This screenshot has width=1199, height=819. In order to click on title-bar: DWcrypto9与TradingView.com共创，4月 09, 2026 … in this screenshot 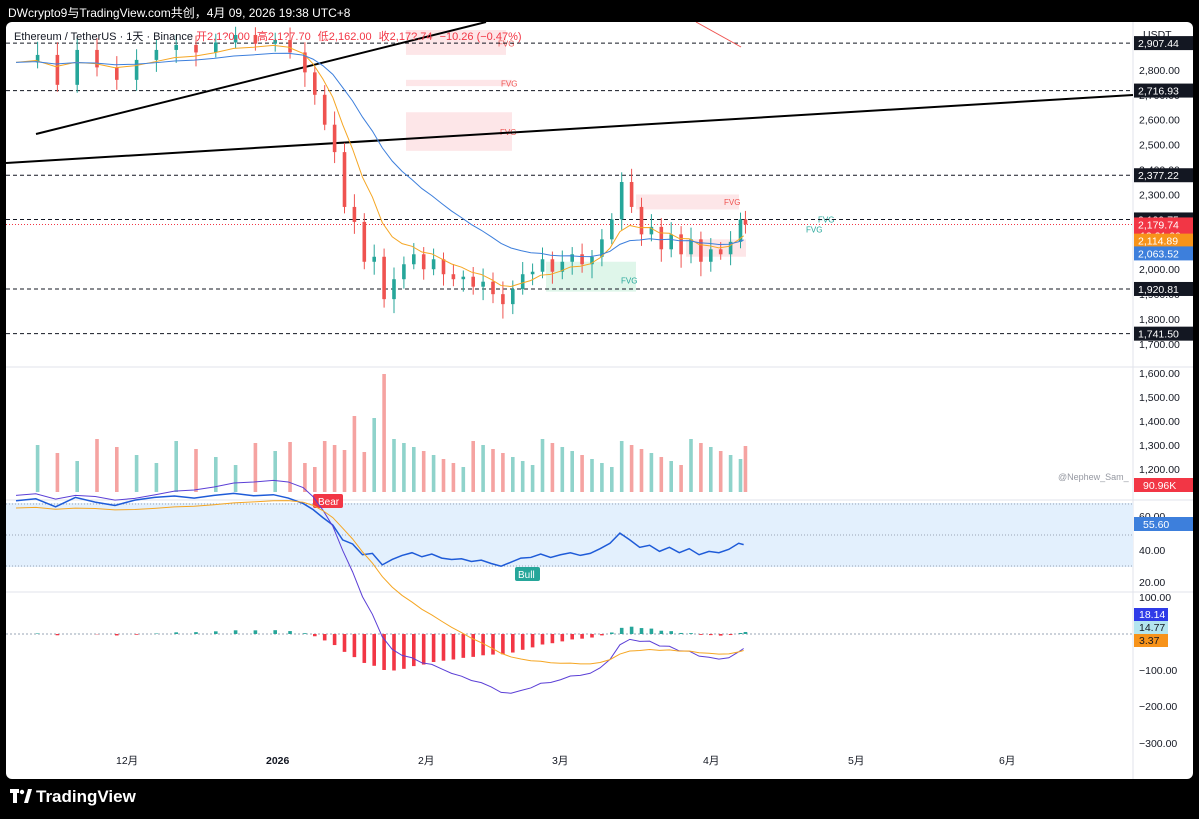, I will do `click(599, 11)`.